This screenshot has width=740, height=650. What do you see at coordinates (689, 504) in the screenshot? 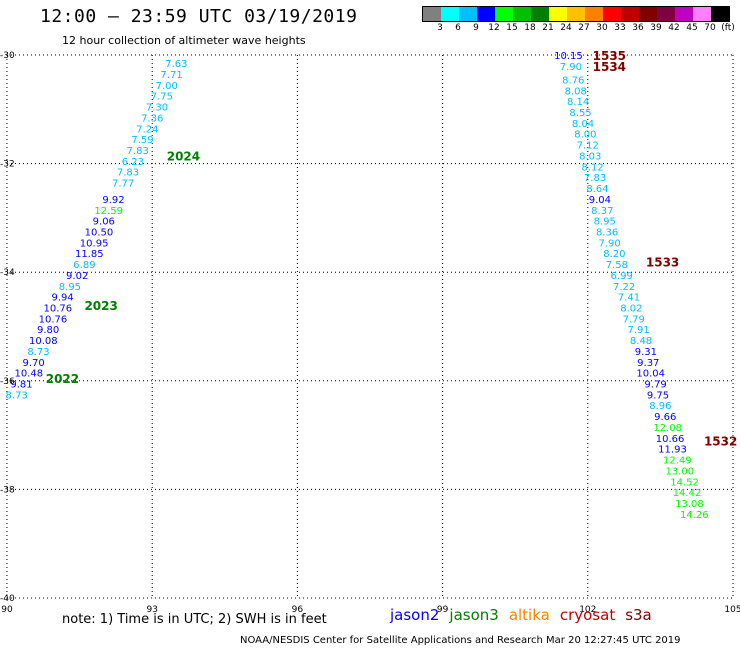
I see `wave-height-label: 13.08` at bounding box center [689, 504].